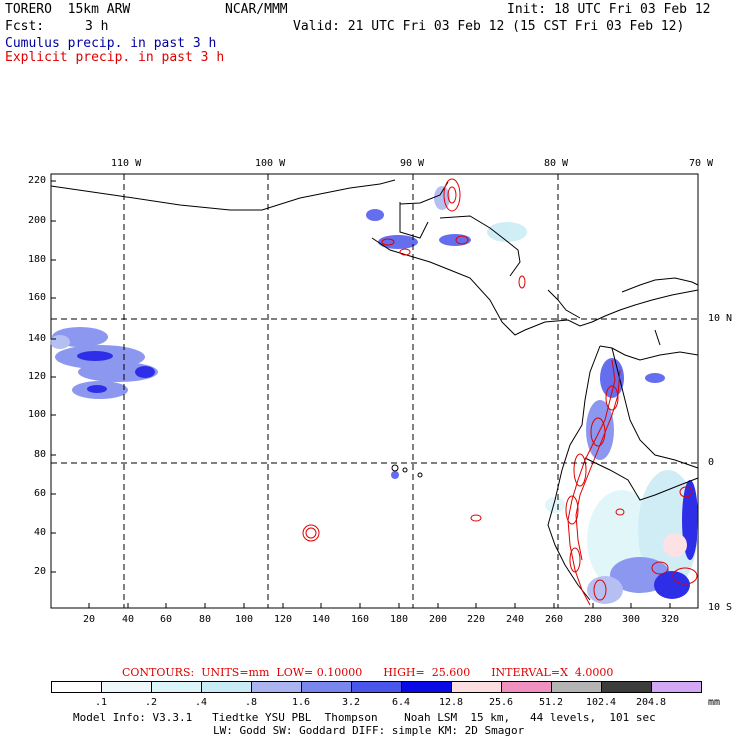  Describe the element at coordinates (283, 619) in the screenshot. I see `x-tick: 120` at that location.